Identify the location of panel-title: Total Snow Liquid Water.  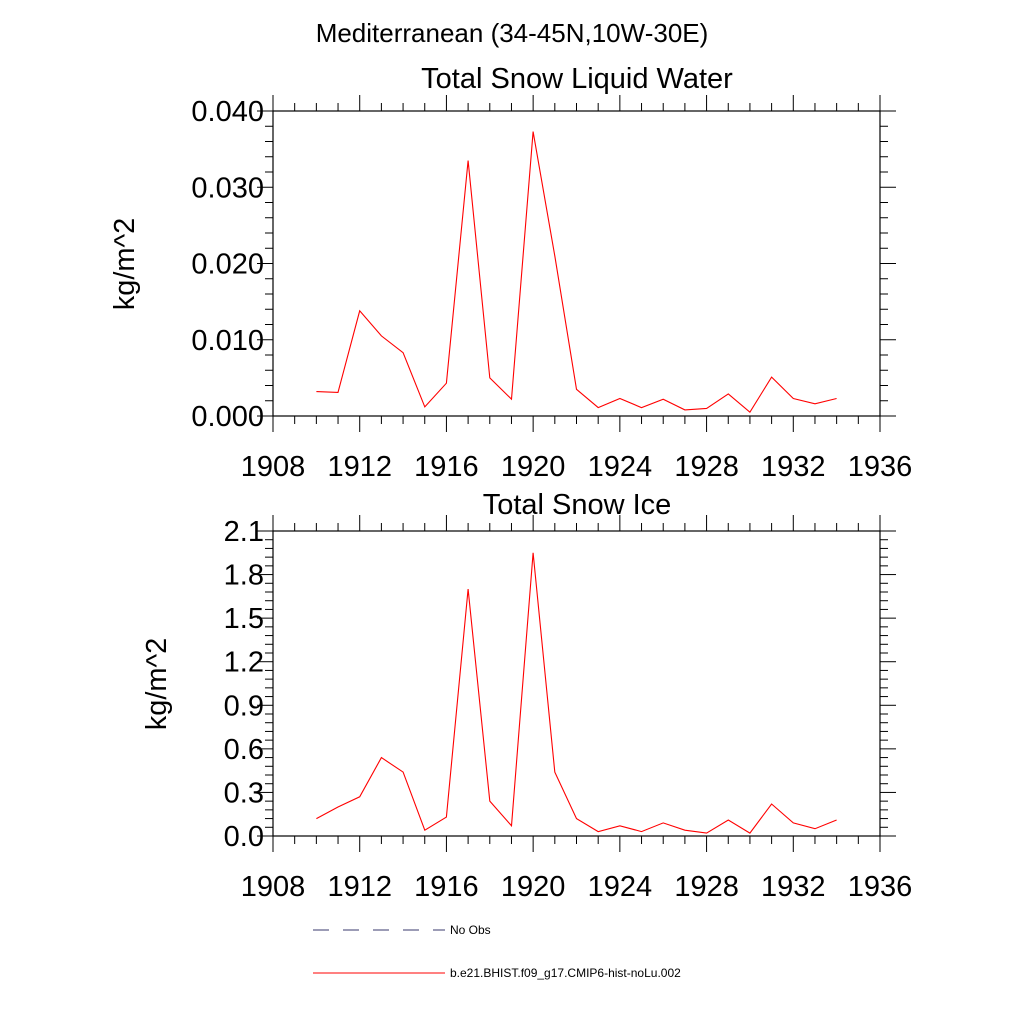
(577, 79).